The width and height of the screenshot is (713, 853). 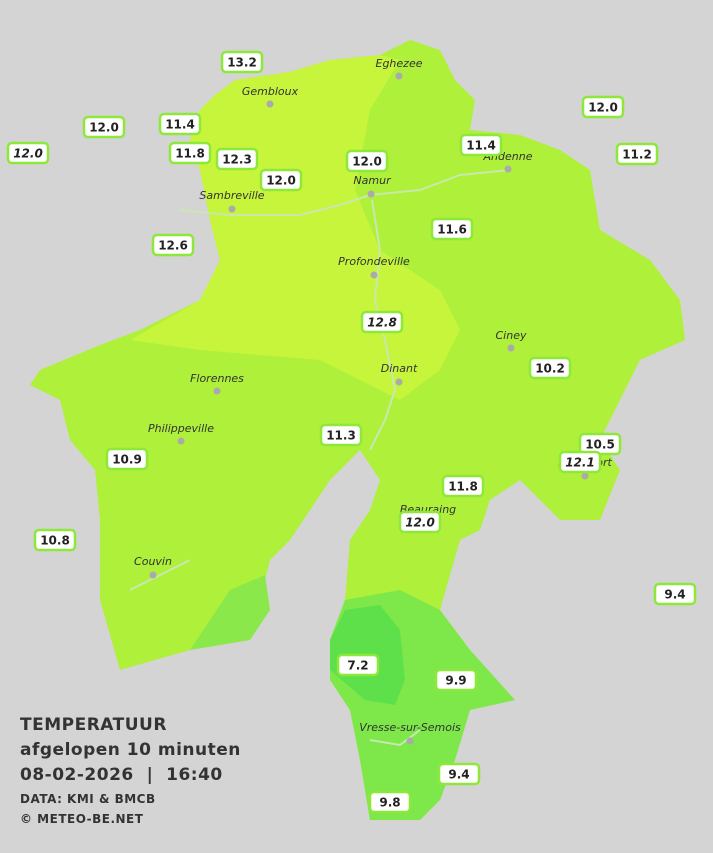 What do you see at coordinates (410, 727) in the screenshot?
I see `town-label: Vresse-sur-Semois` at bounding box center [410, 727].